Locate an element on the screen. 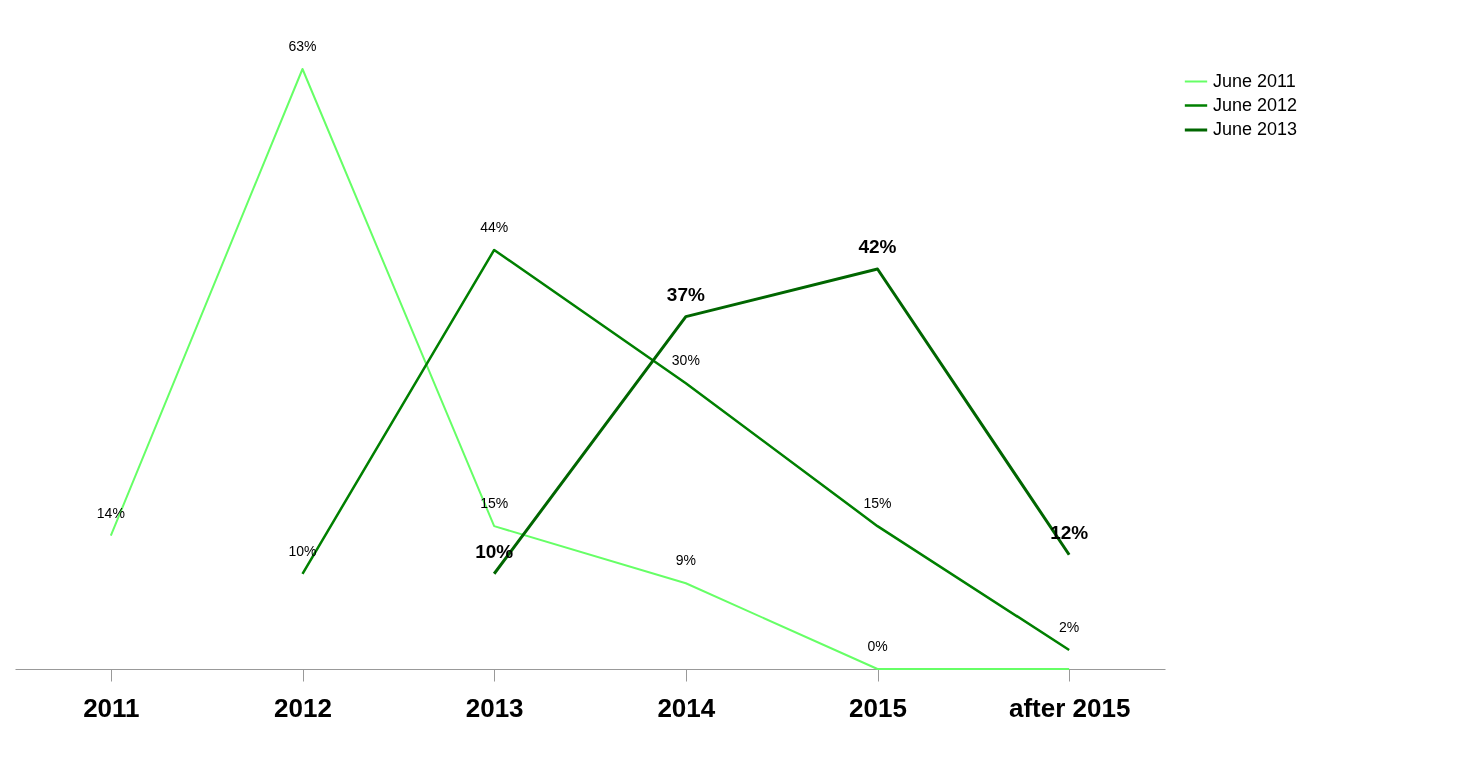 The height and width of the screenshot is (772, 1470). data-label: 10% is located at coordinates (302, 550).